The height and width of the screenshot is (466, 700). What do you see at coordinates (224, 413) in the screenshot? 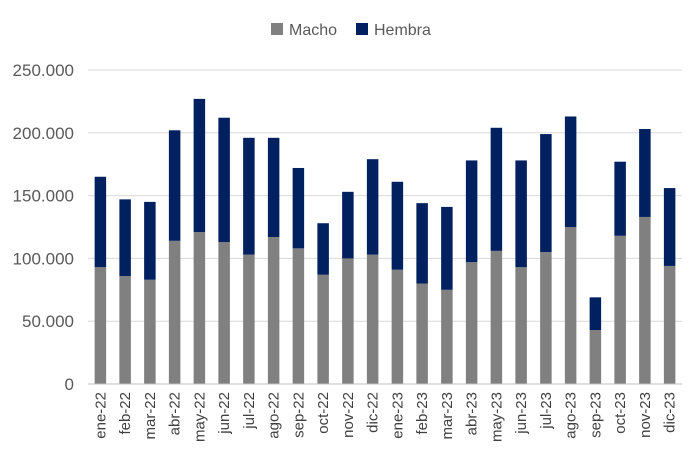
I see `x-tick-label: jun-22` at bounding box center [224, 413].